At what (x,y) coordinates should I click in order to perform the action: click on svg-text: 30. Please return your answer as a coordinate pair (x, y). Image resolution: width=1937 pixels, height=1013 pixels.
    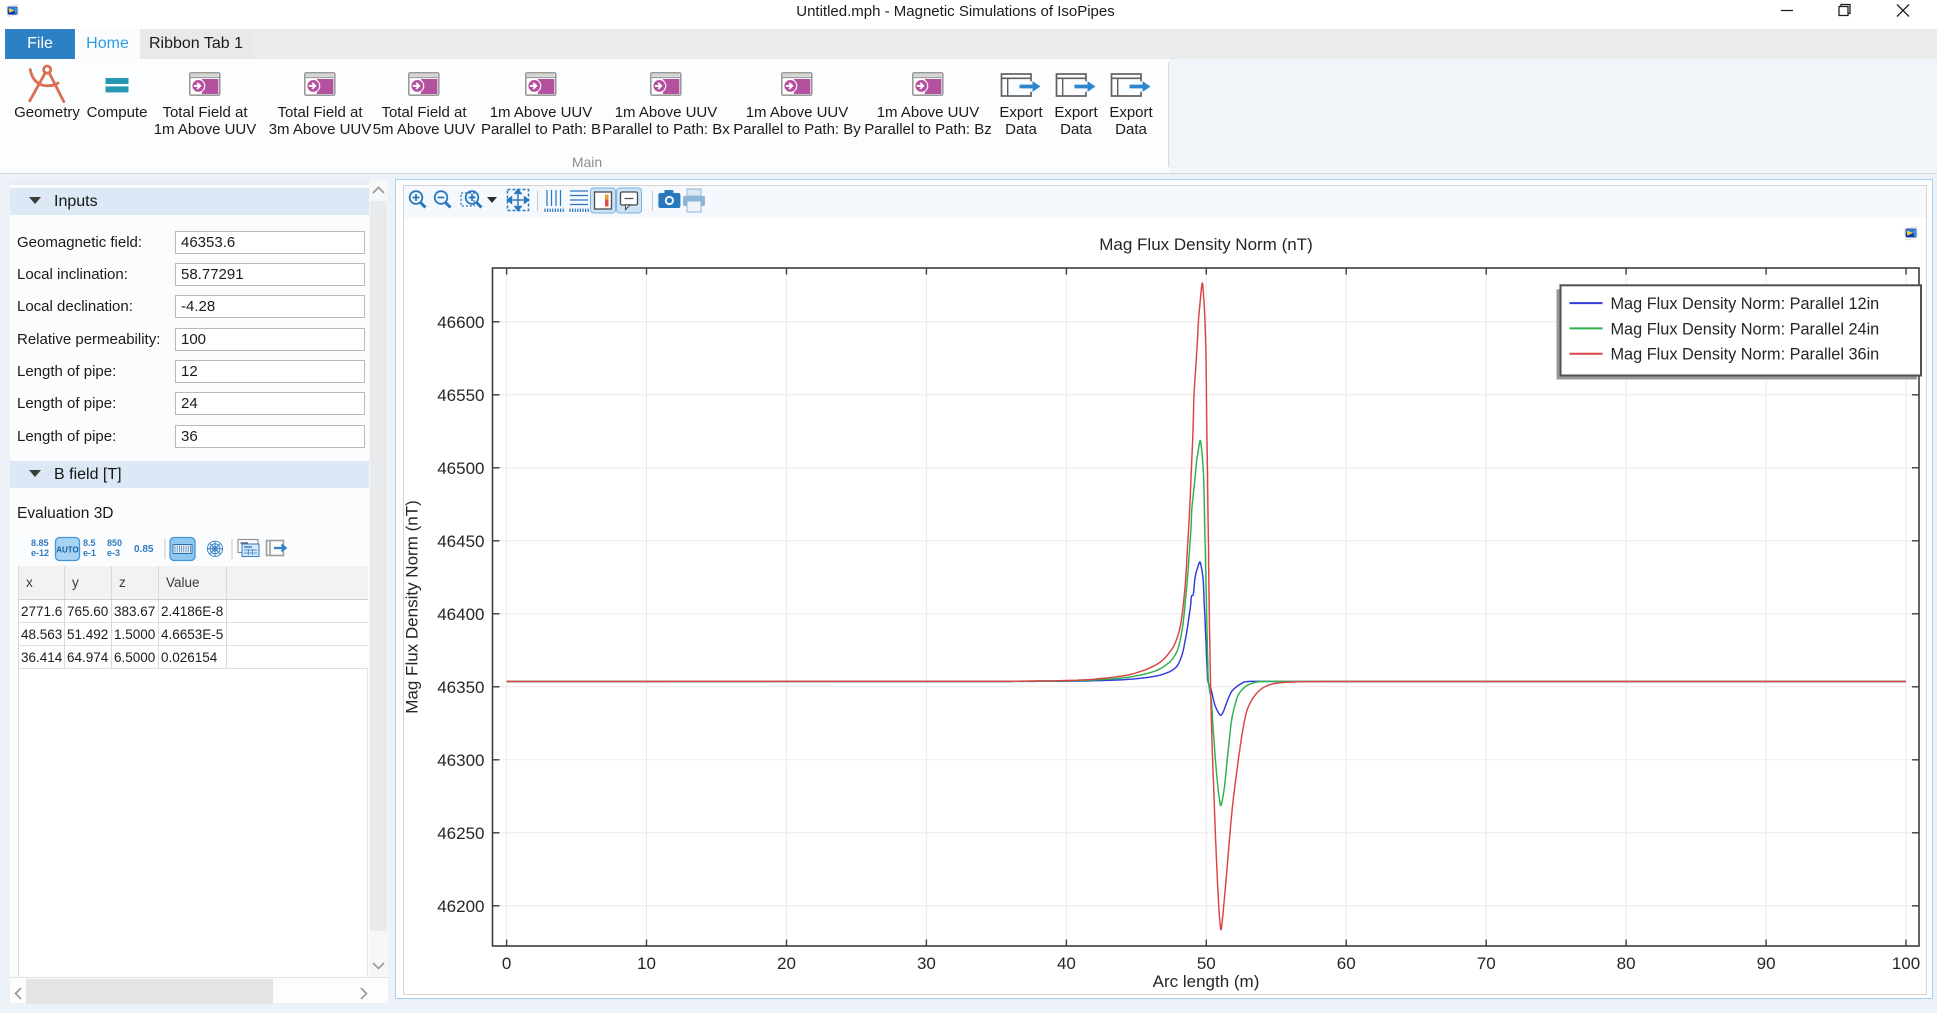
    Looking at the image, I should click on (926, 963).